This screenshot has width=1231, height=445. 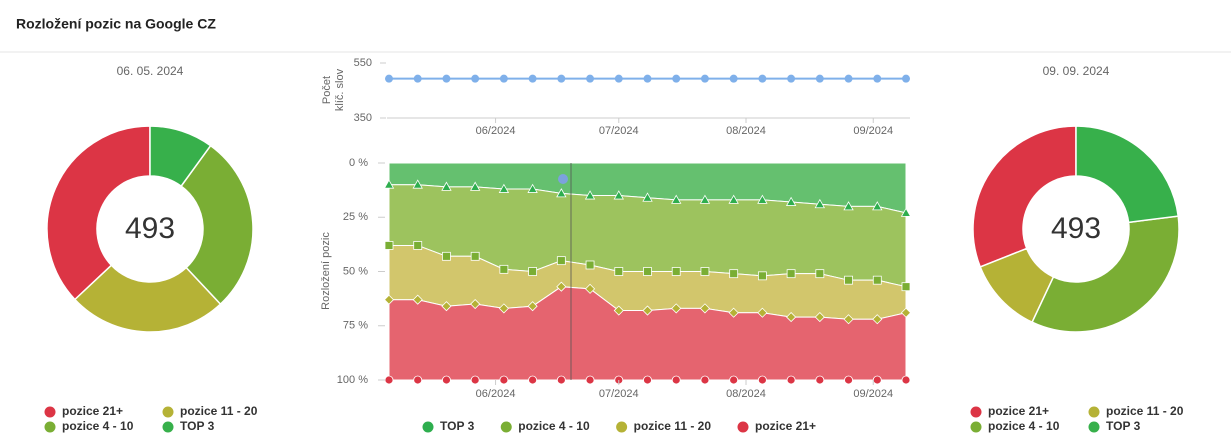 What do you see at coordinates (358, 163) in the screenshot?
I see `y-tick-label: 0 %` at bounding box center [358, 163].